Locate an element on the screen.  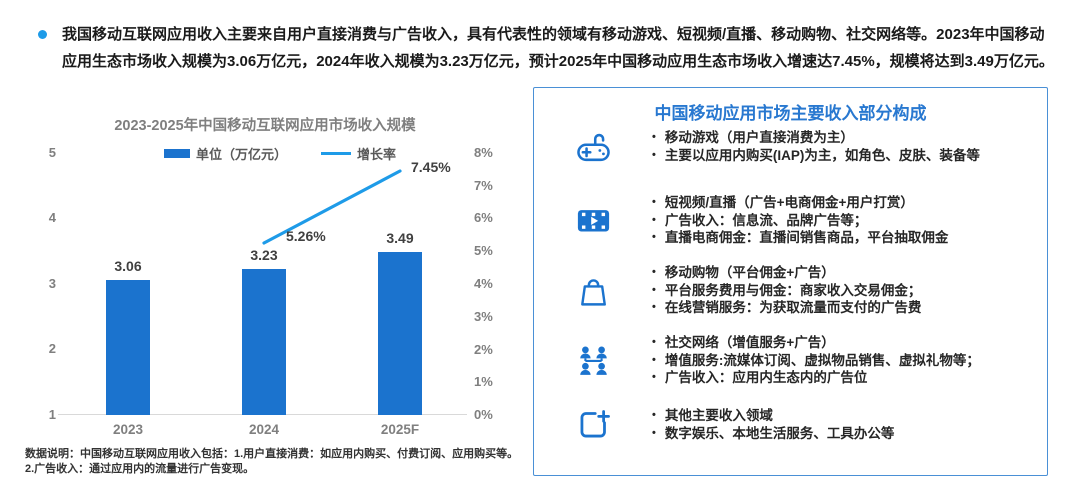
y-axis-right-tick: 6% is located at coordinates (483, 217).